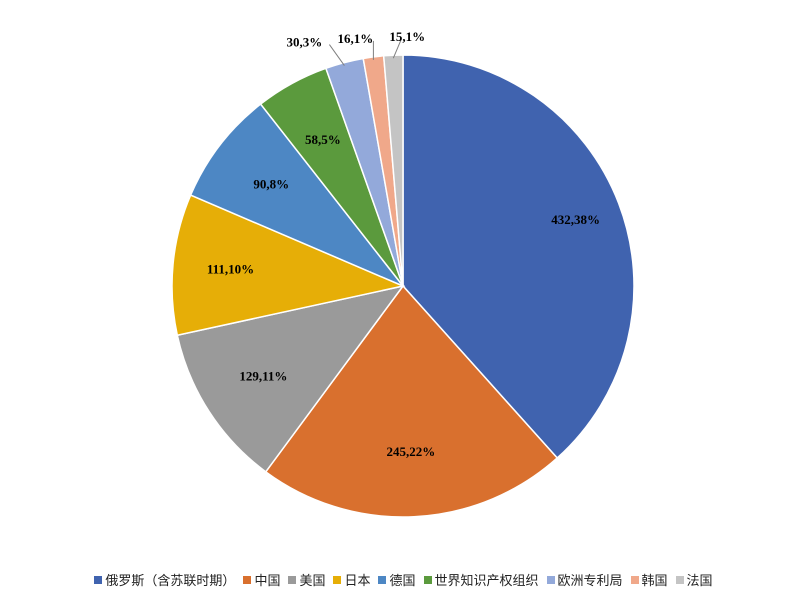 This screenshot has width=807, height=595. What do you see at coordinates (654, 581) in the screenshot?
I see `legend-label: 韩国` at bounding box center [654, 581].